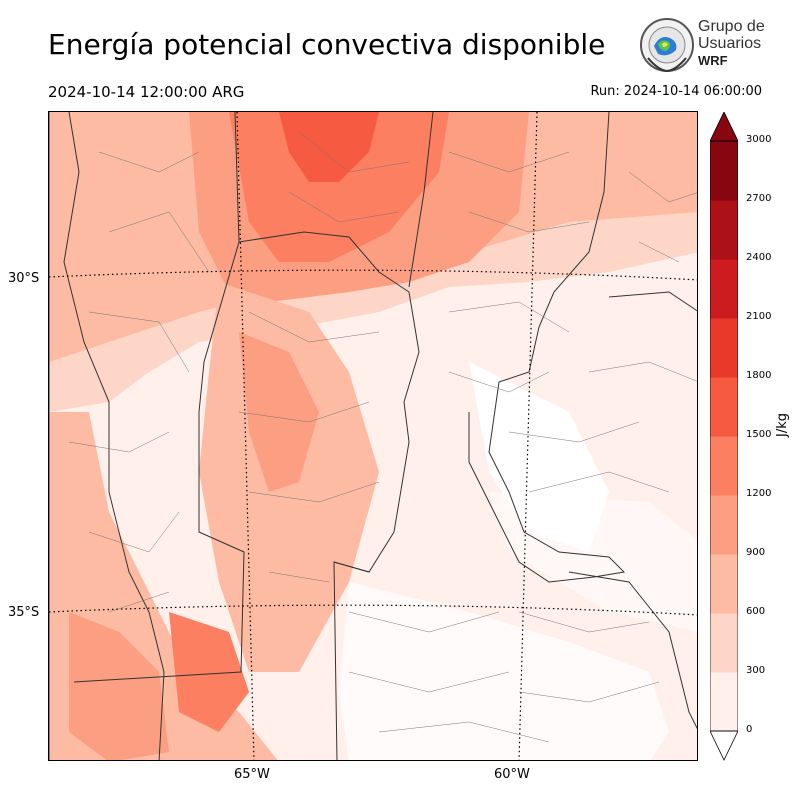  What do you see at coordinates (146, 92) in the screenshot?
I see `valid-time: 2024-10-14 12:00:00 ARG` at bounding box center [146, 92].